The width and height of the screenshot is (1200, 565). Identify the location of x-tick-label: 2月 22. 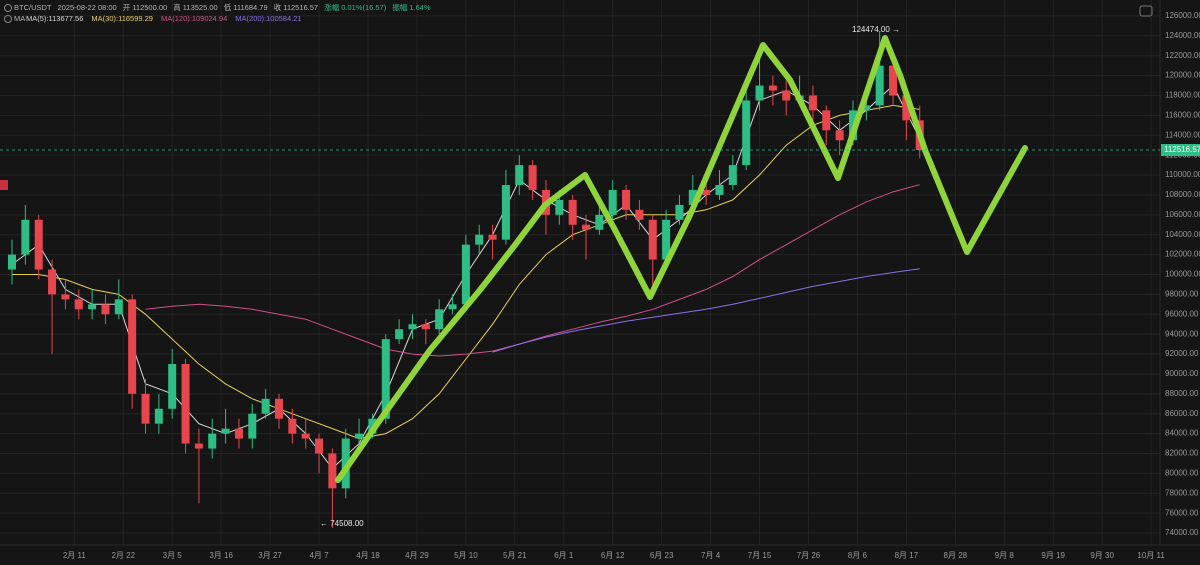
(123, 555).